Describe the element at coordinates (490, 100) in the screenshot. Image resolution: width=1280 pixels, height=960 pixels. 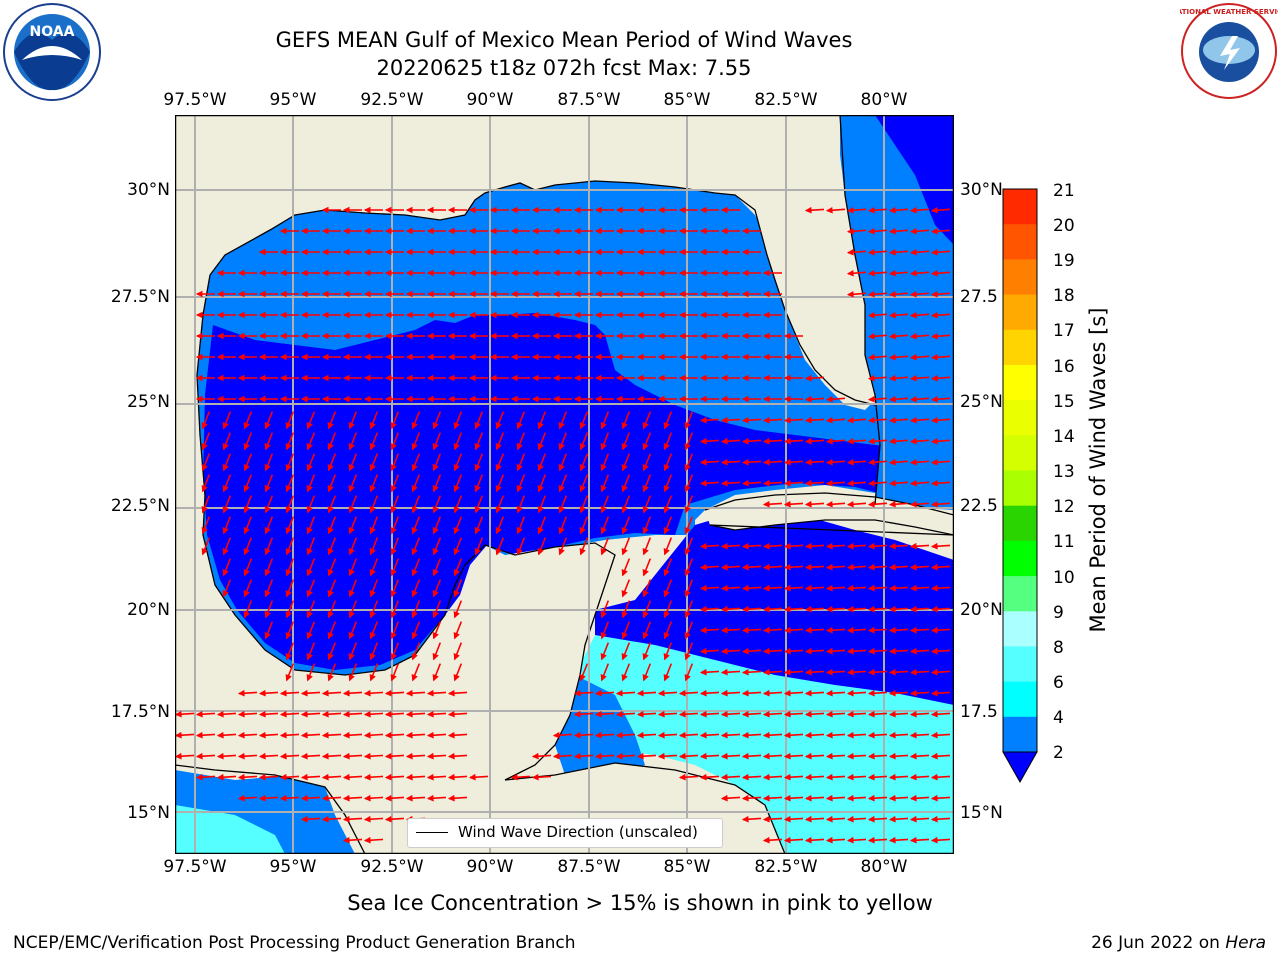
I see `lon-label-top: 90°W` at that location.